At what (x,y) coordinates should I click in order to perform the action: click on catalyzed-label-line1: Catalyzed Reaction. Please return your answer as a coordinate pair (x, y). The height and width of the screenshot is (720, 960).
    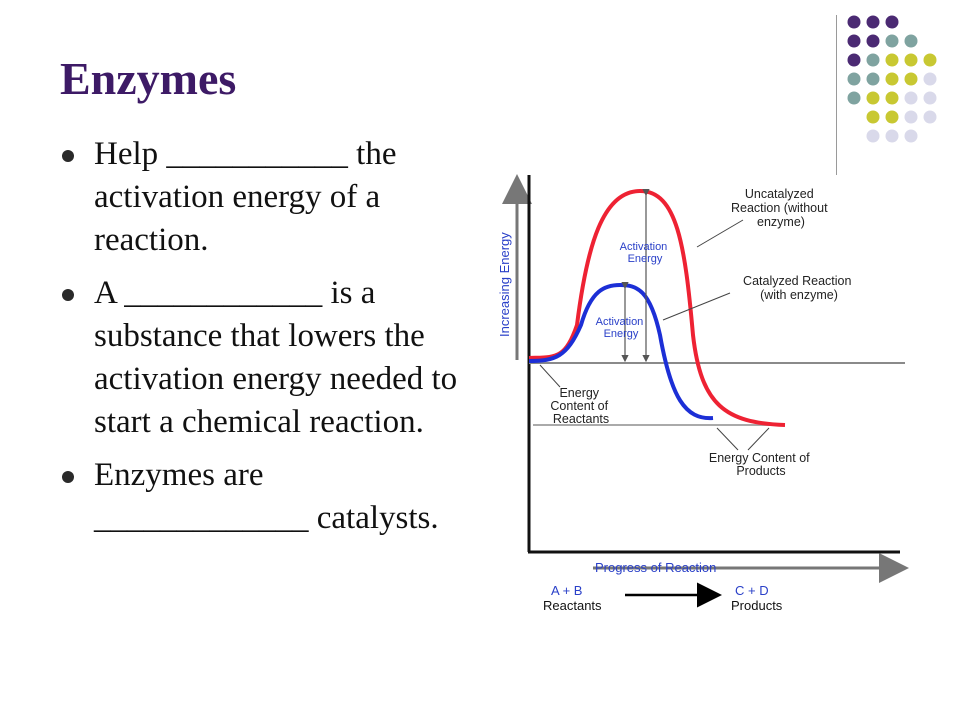
    Looking at the image, I should click on (797, 281).